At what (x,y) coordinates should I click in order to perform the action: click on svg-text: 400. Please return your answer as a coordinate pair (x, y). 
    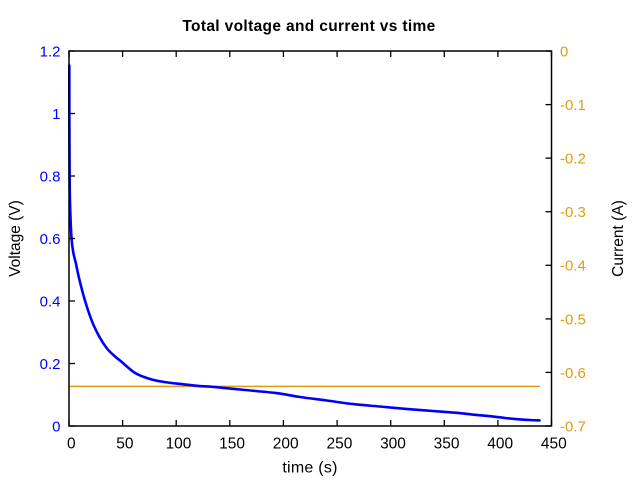
    Looking at the image, I should click on (500, 444).